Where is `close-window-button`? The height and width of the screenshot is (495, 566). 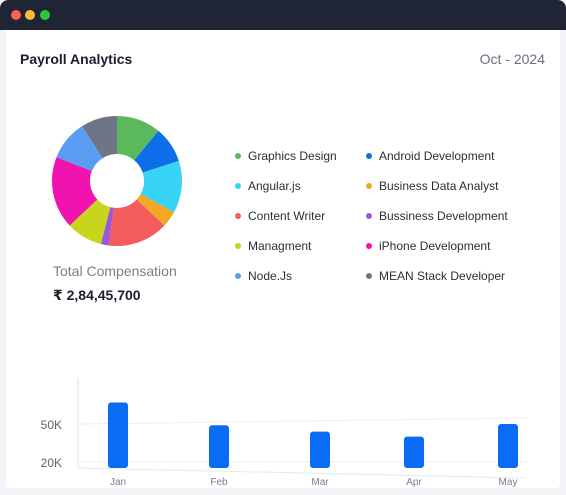
close-window-button is located at coordinates (16, 15).